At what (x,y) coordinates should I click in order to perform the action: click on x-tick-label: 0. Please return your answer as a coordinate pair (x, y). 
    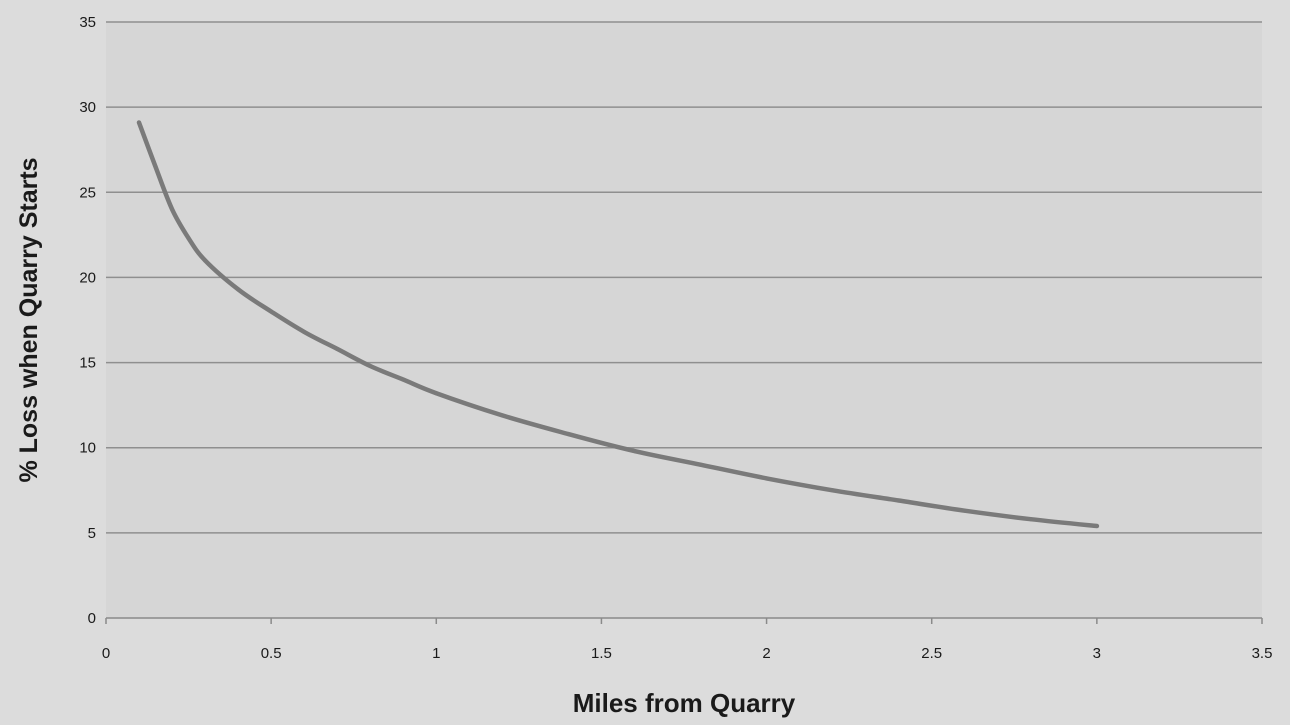
    Looking at the image, I should click on (106, 653).